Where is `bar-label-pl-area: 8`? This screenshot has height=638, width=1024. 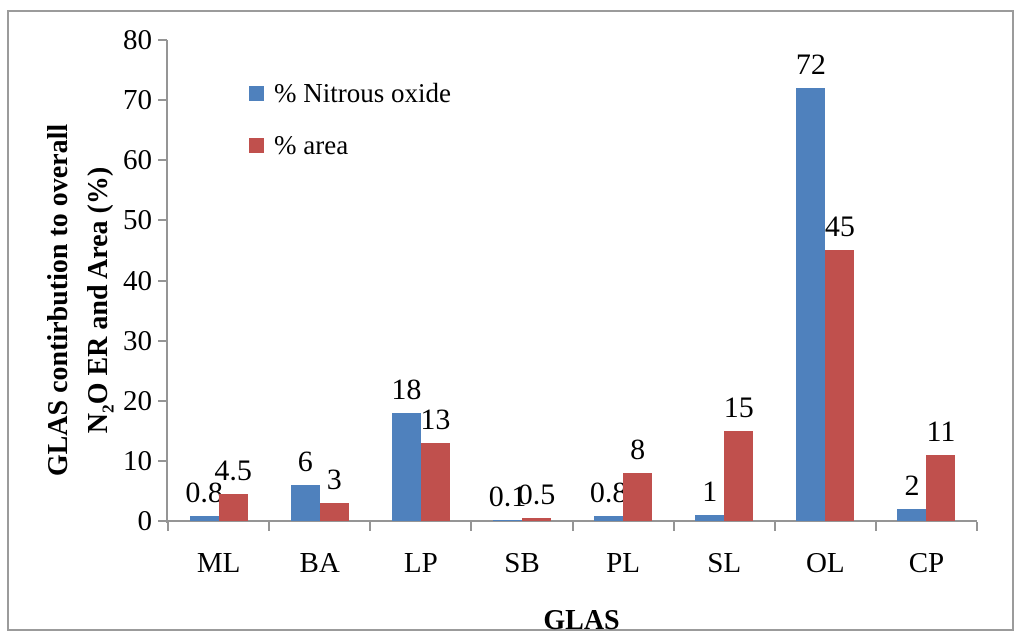 bar-label-pl-area: 8 is located at coordinates (638, 449).